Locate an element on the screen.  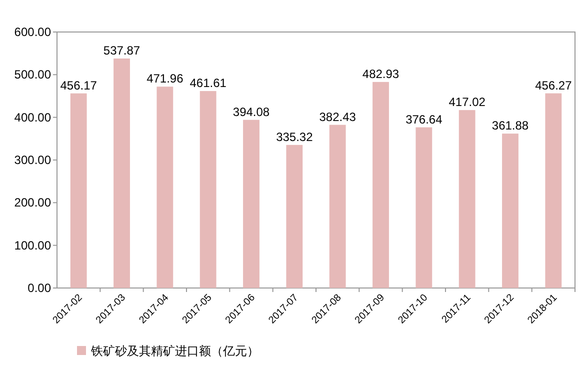
data-label: 456.17 is located at coordinates (79, 85).